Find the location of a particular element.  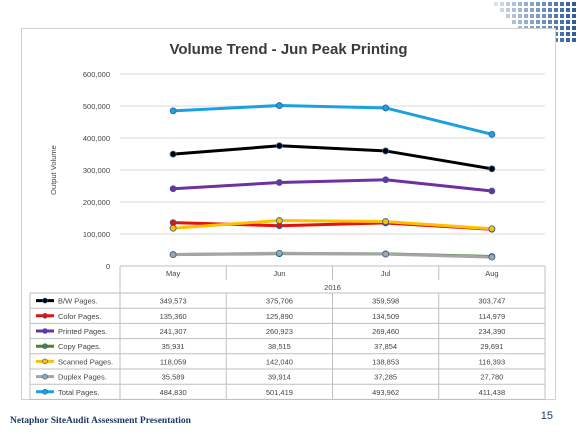

table-data-label: 27,780 is located at coordinates (491, 377).